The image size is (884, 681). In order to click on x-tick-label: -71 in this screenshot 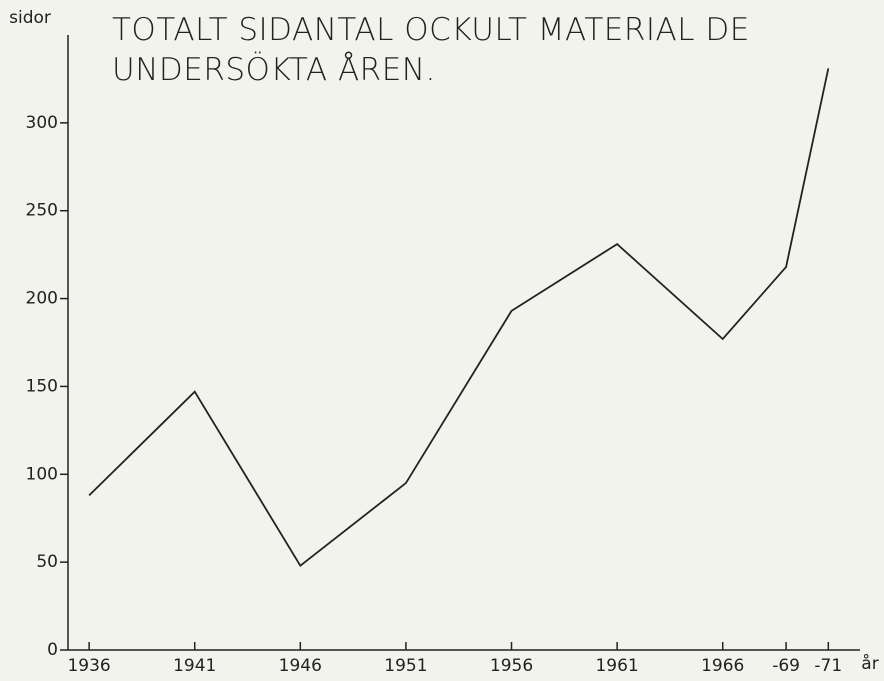, I will do `click(828, 666)`.